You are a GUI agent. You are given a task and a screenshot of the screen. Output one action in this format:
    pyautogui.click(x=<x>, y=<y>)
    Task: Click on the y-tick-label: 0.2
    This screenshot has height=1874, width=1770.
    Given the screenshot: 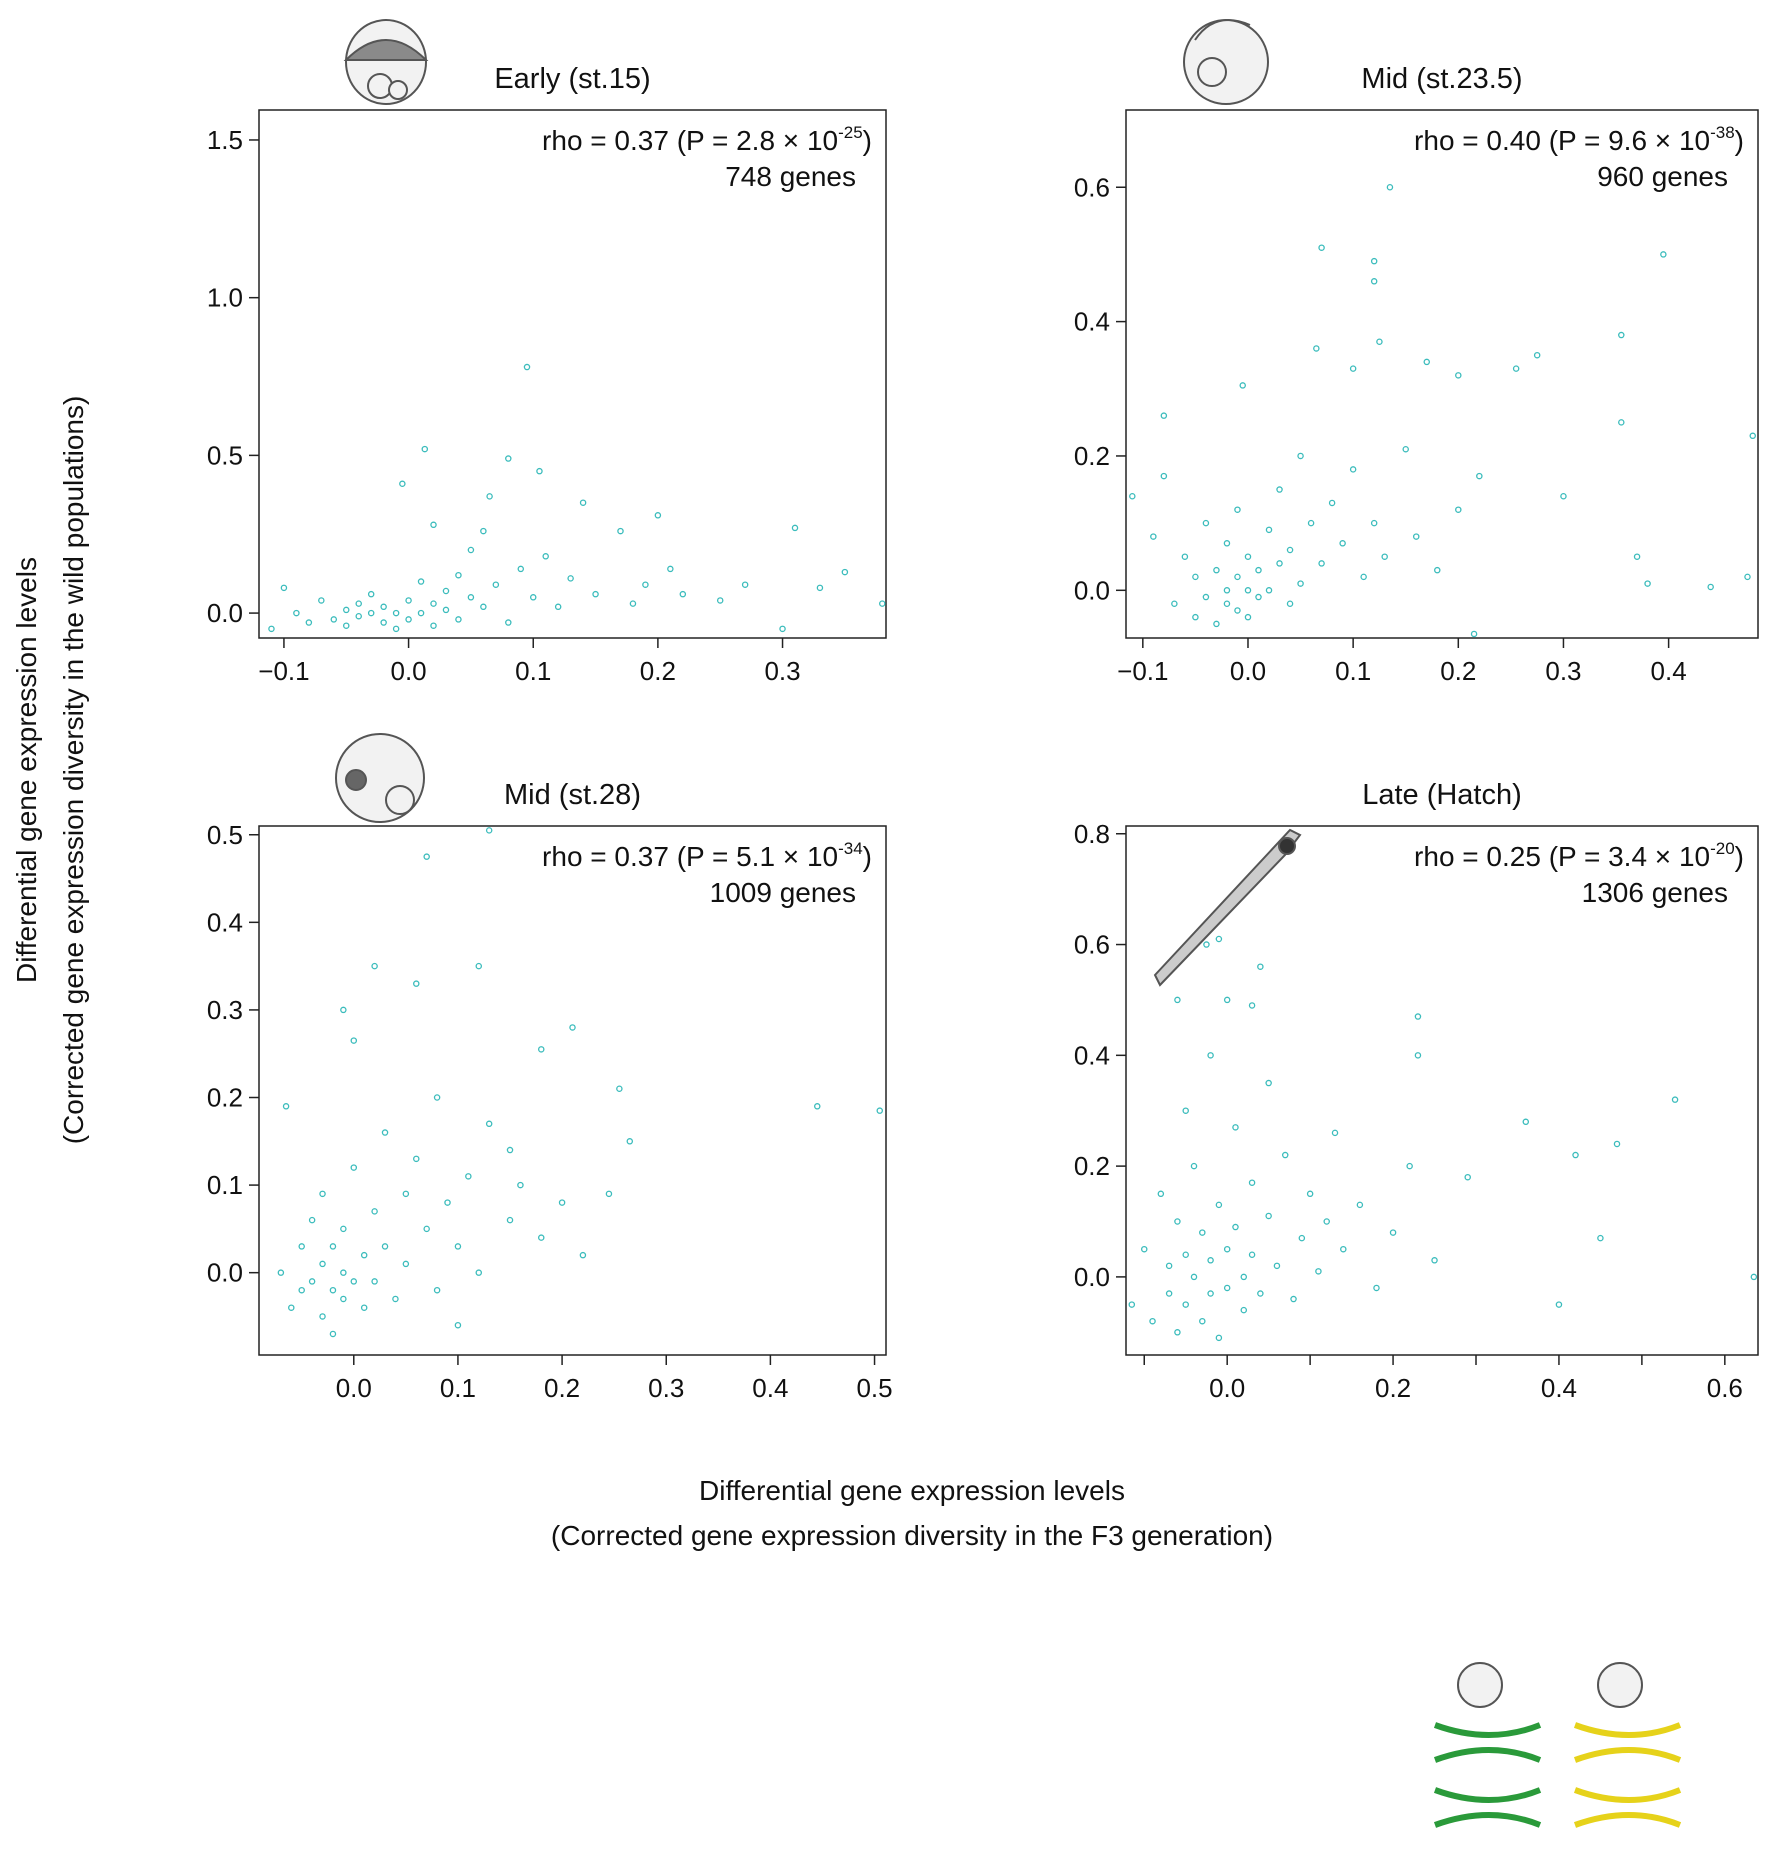 What is the action you would take?
    pyautogui.click(x=225, y=1098)
    